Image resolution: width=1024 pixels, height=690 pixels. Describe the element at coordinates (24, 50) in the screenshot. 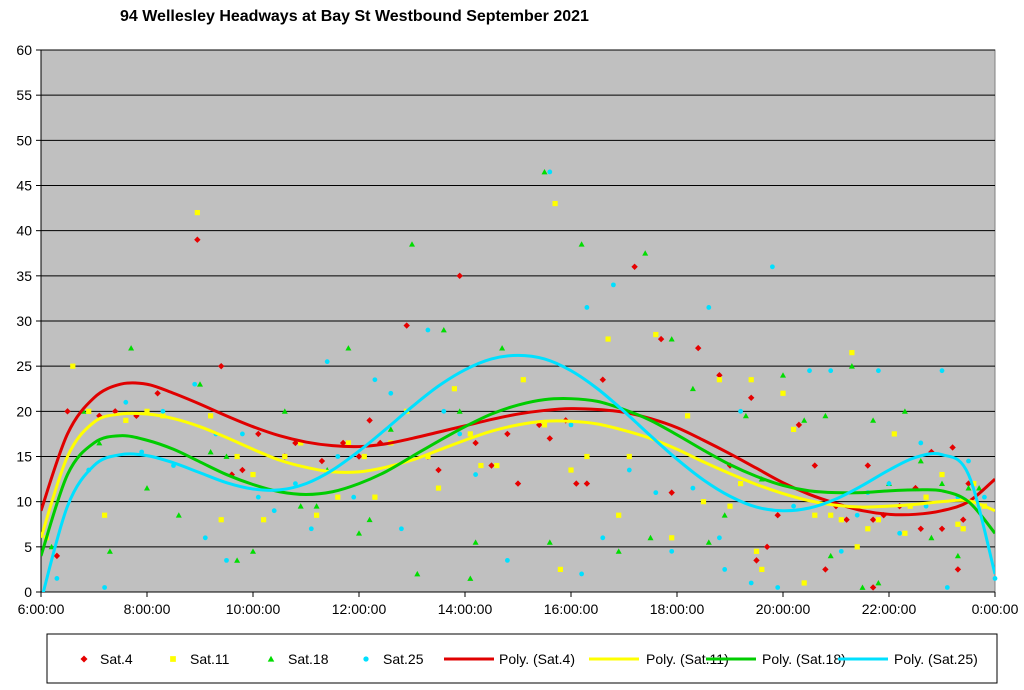

I see `y-tick-label: 60` at that location.